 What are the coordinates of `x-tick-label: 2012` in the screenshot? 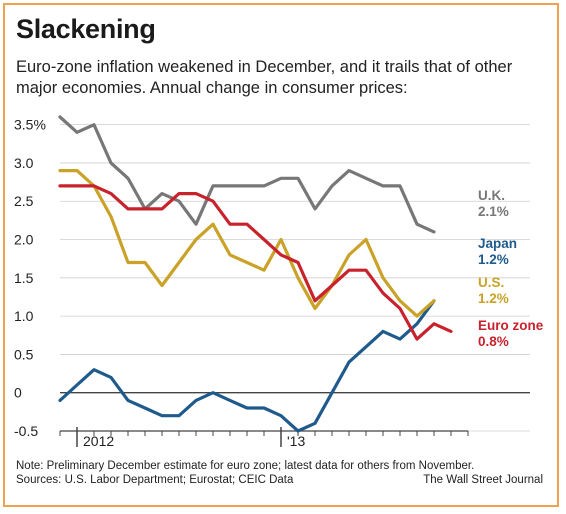 It's located at (98, 441).